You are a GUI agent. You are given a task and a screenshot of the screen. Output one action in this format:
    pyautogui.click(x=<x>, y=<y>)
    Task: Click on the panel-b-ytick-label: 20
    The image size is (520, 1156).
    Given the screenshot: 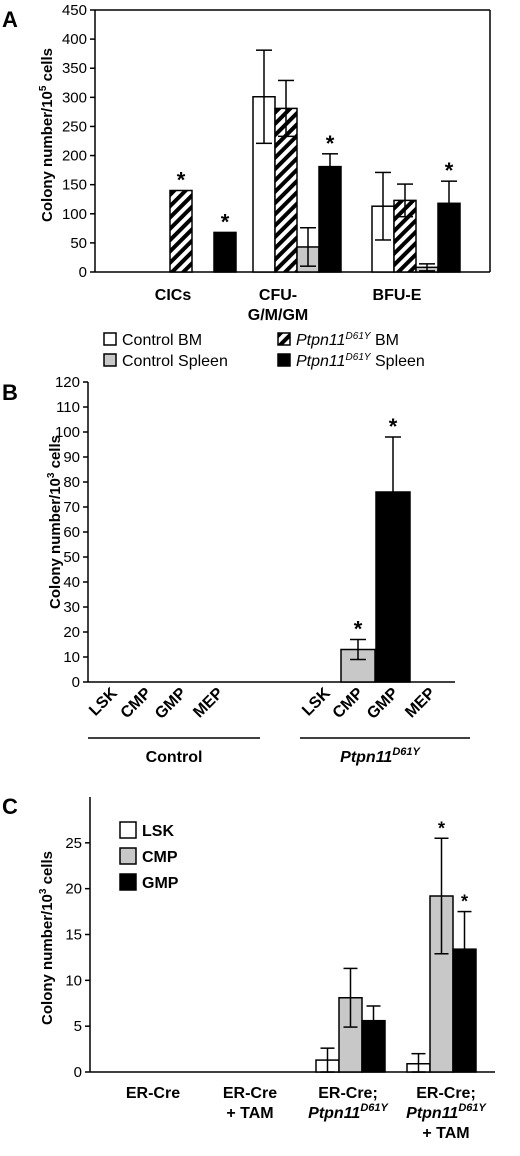 What is the action you would take?
    pyautogui.click(x=71, y=632)
    